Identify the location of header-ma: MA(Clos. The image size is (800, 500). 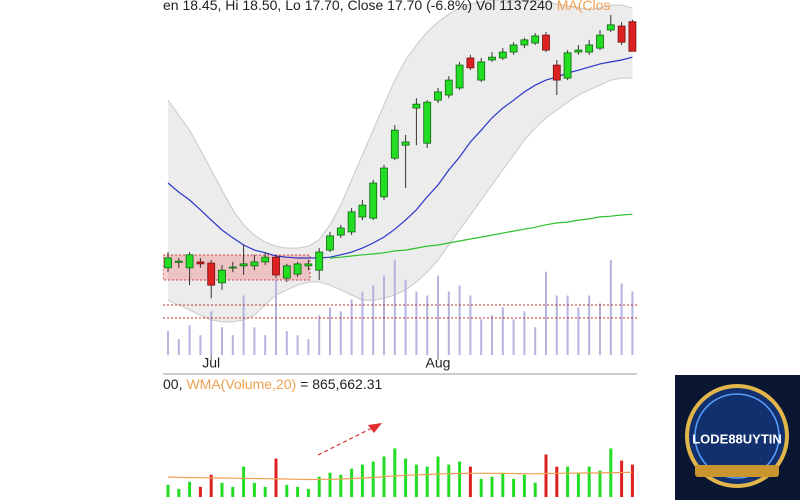
(584, 6).